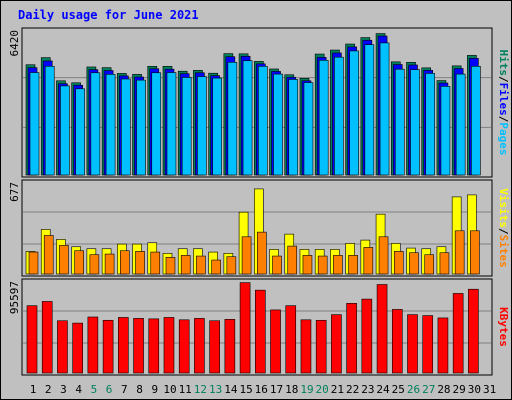 The width and height of the screenshot is (512, 400). What do you see at coordinates (78, 389) in the screenshot?
I see `x-tick-label-day-4: 4` at bounding box center [78, 389].